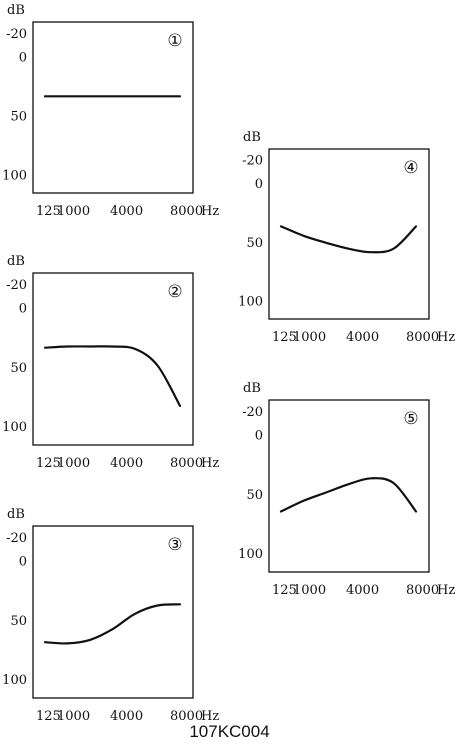  What do you see at coordinates (410, 168) in the screenshot?
I see `panel-number-badge: ④` at bounding box center [410, 168].